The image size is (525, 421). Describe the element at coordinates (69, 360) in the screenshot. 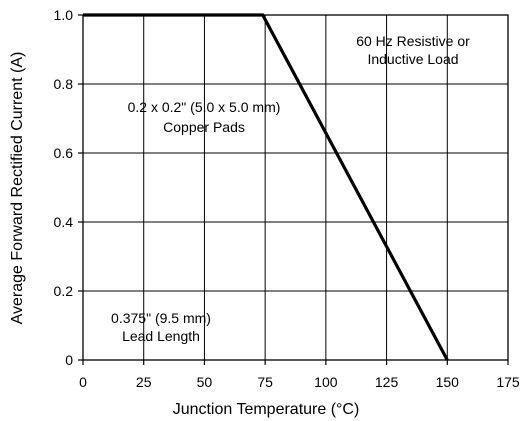

I see `y-tick-label: 0` at that location.